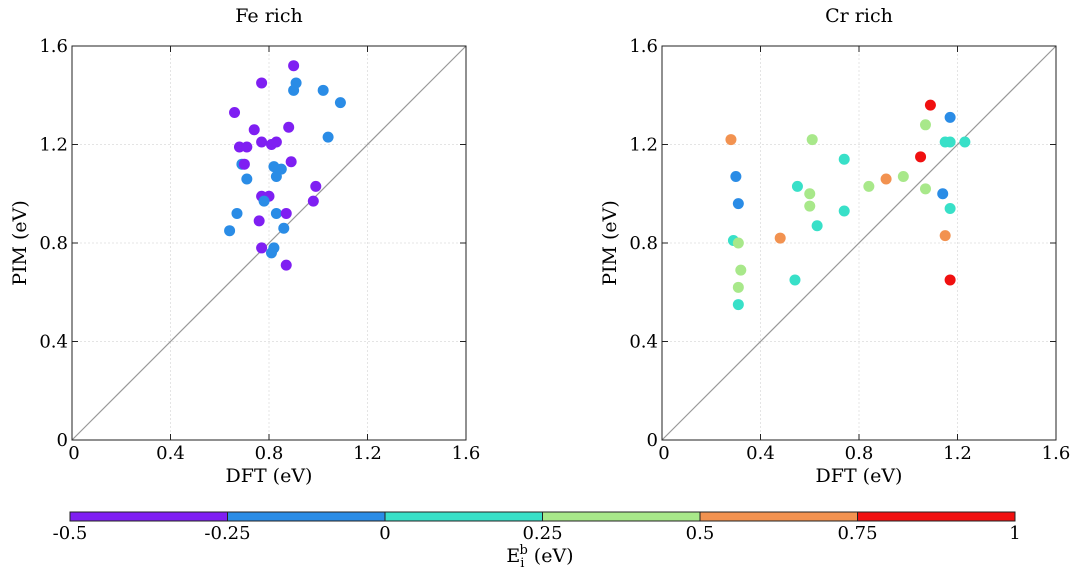 This screenshot has height=572, width=1075. I want to click on colorbar-label: Eib (eV), so click(539, 557).